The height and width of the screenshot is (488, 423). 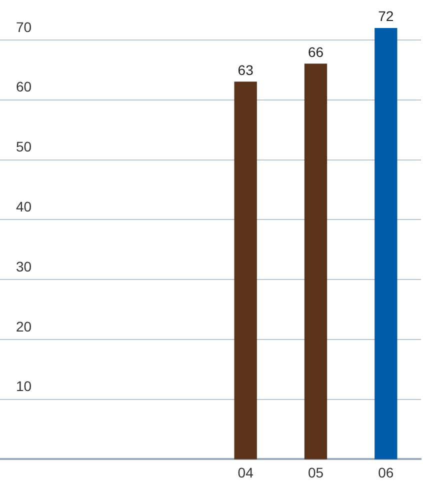 What do you see at coordinates (316, 52) in the screenshot?
I see `data-label: 66` at bounding box center [316, 52].